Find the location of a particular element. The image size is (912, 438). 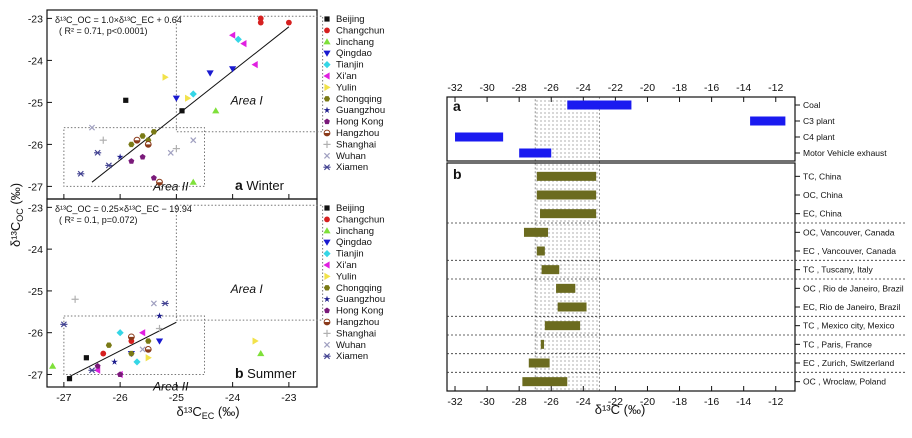

data-point-xi-an is located at coordinates (232, 35).